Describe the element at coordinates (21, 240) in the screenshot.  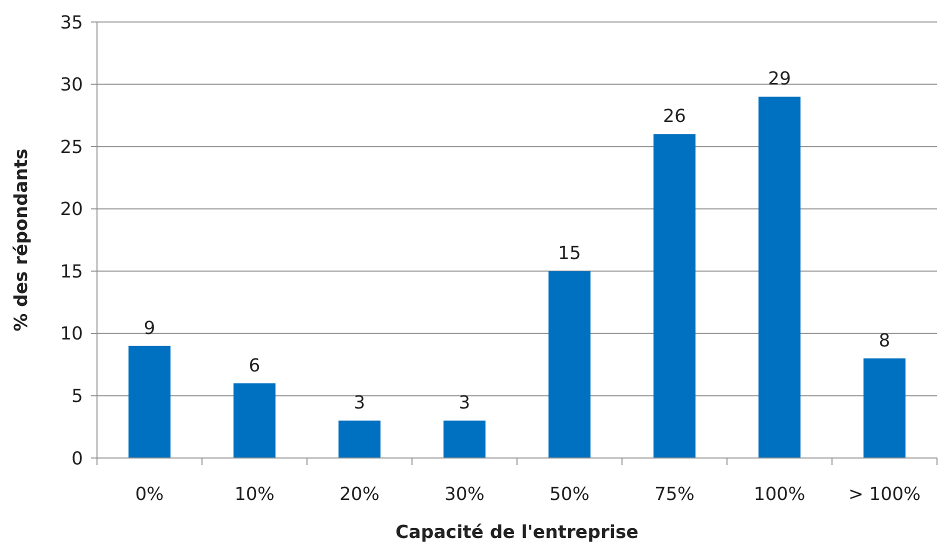
I see `y-axis-title: % des répondants` at that location.